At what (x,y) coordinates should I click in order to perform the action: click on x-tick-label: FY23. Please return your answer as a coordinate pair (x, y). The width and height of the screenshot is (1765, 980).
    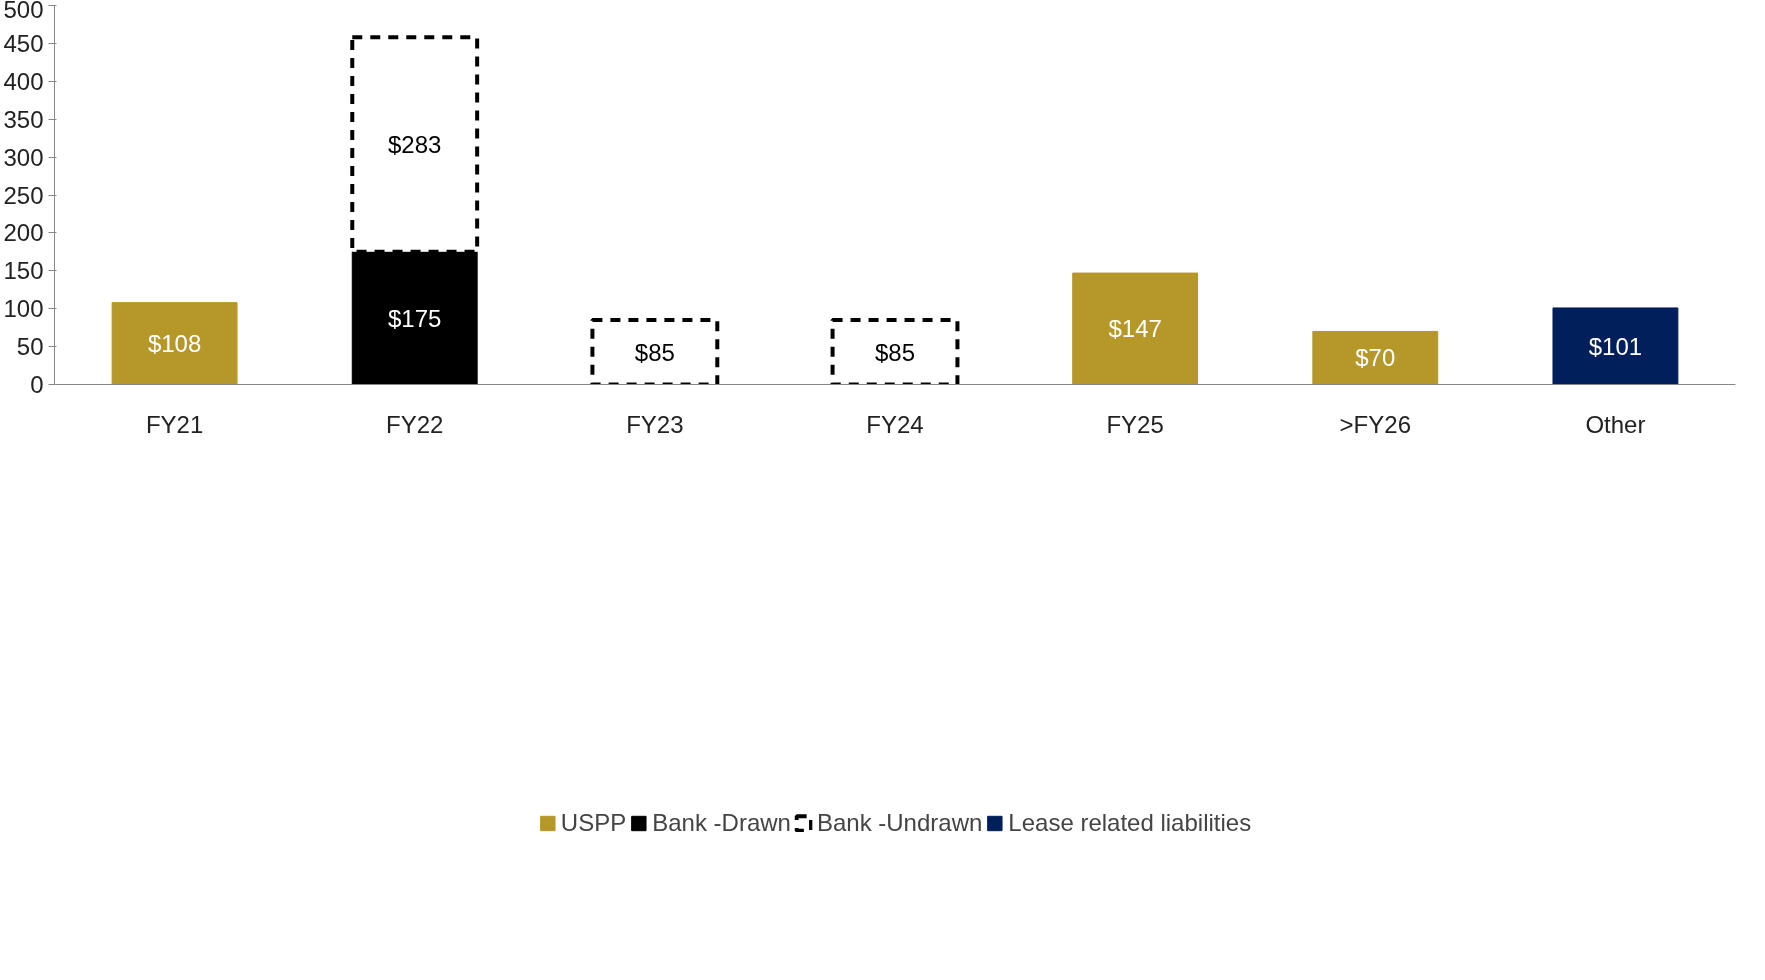
    Looking at the image, I should click on (655, 424).